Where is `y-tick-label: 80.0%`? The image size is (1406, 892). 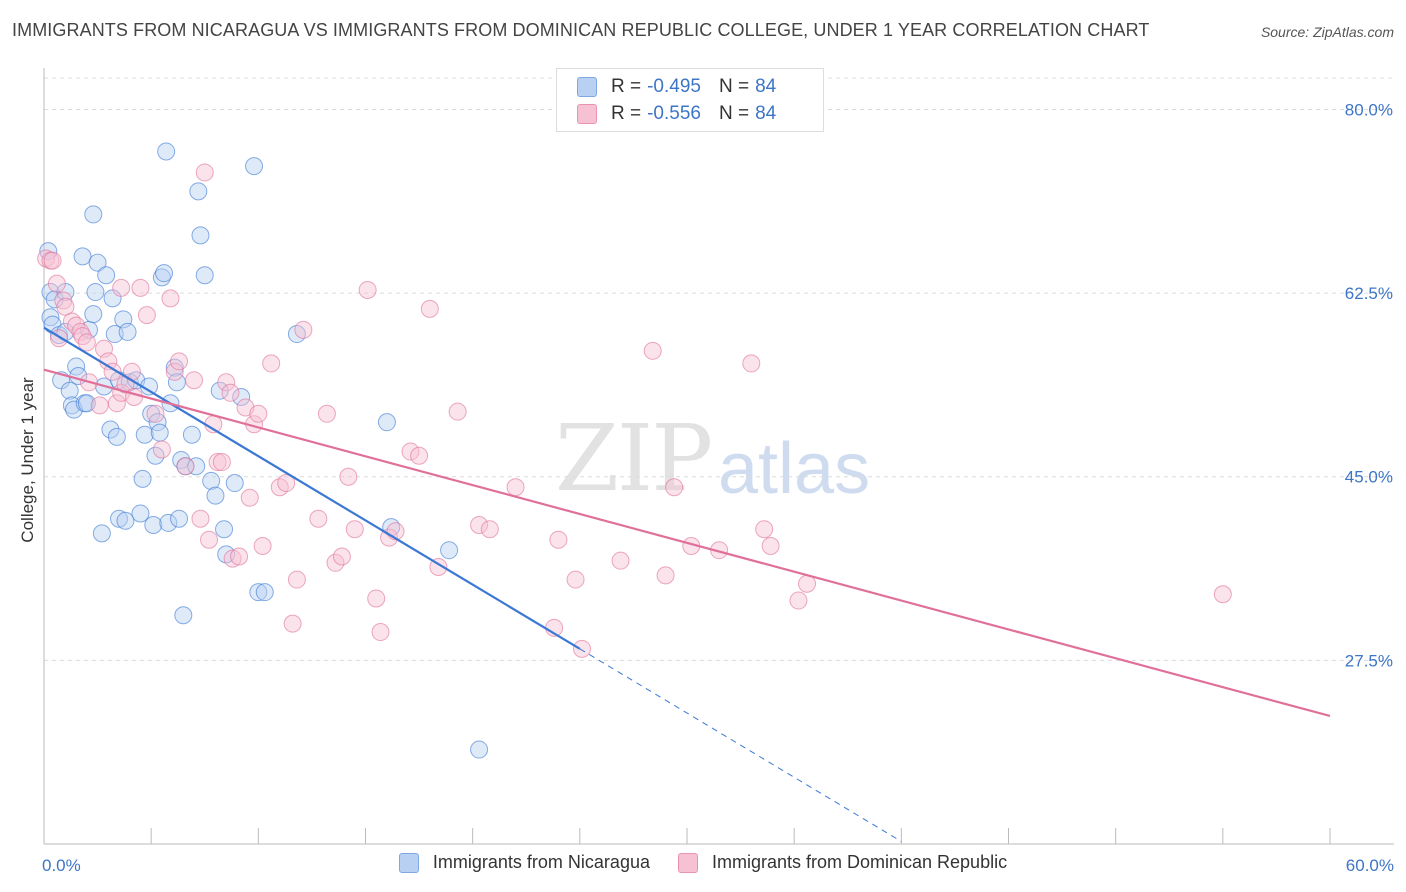
y-tick-label: 80.0% is located at coordinates (1369, 109).